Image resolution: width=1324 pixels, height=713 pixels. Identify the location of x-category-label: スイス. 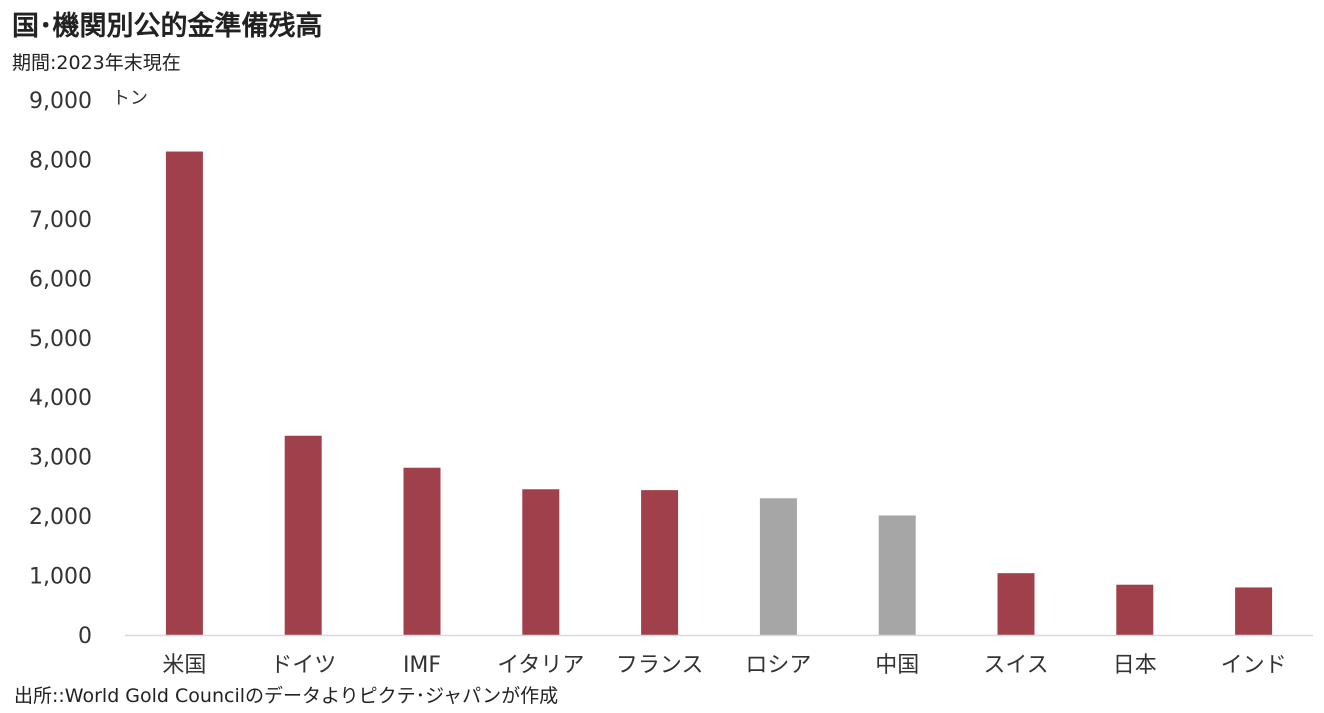
(1015, 665).